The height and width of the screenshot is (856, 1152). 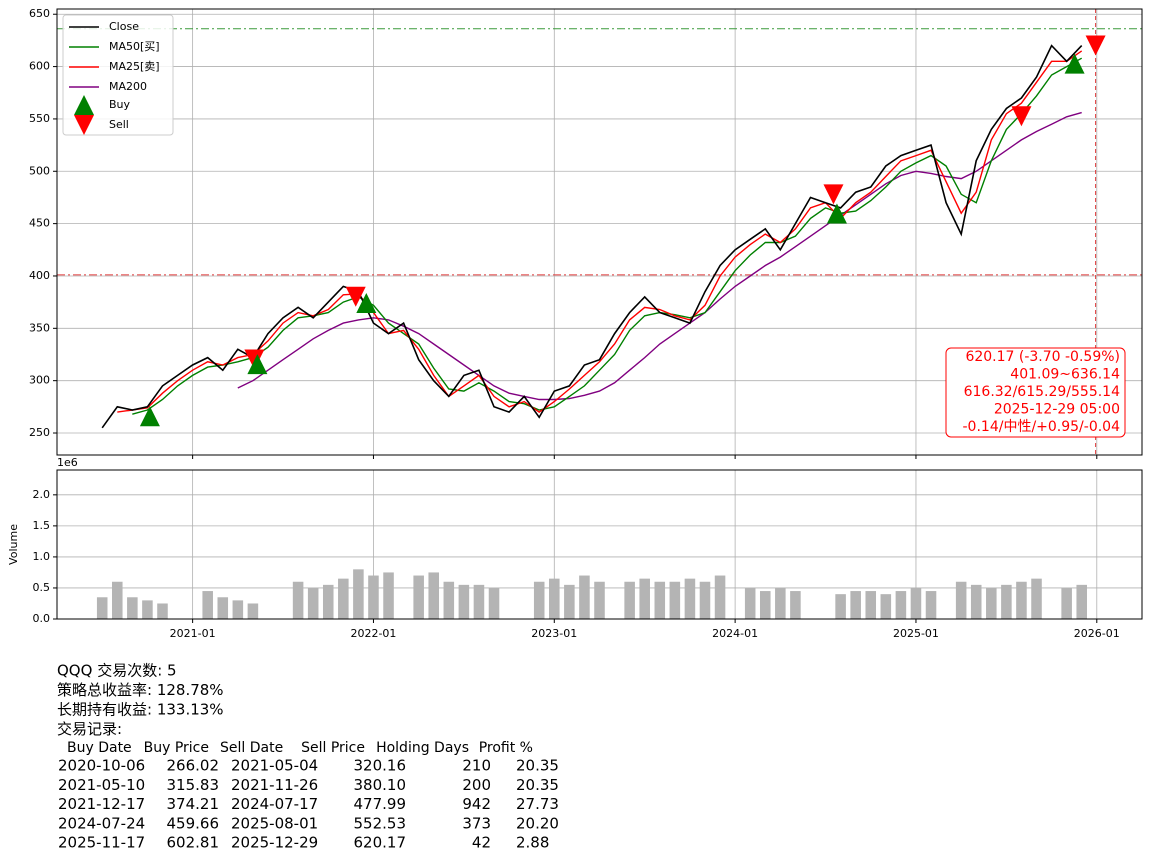 What do you see at coordinates (176, 748) in the screenshot?
I see `table-header: Buy Price` at bounding box center [176, 748].